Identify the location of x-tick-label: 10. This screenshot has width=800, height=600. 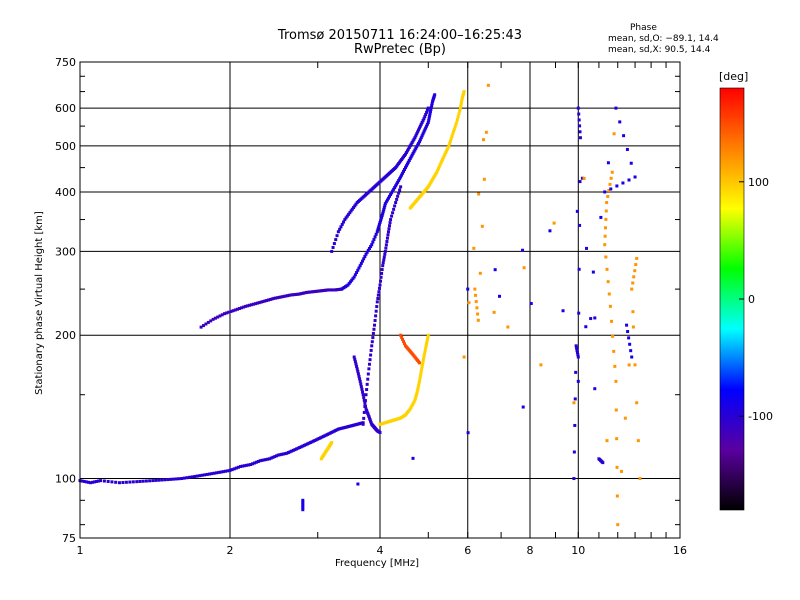
(578, 550).